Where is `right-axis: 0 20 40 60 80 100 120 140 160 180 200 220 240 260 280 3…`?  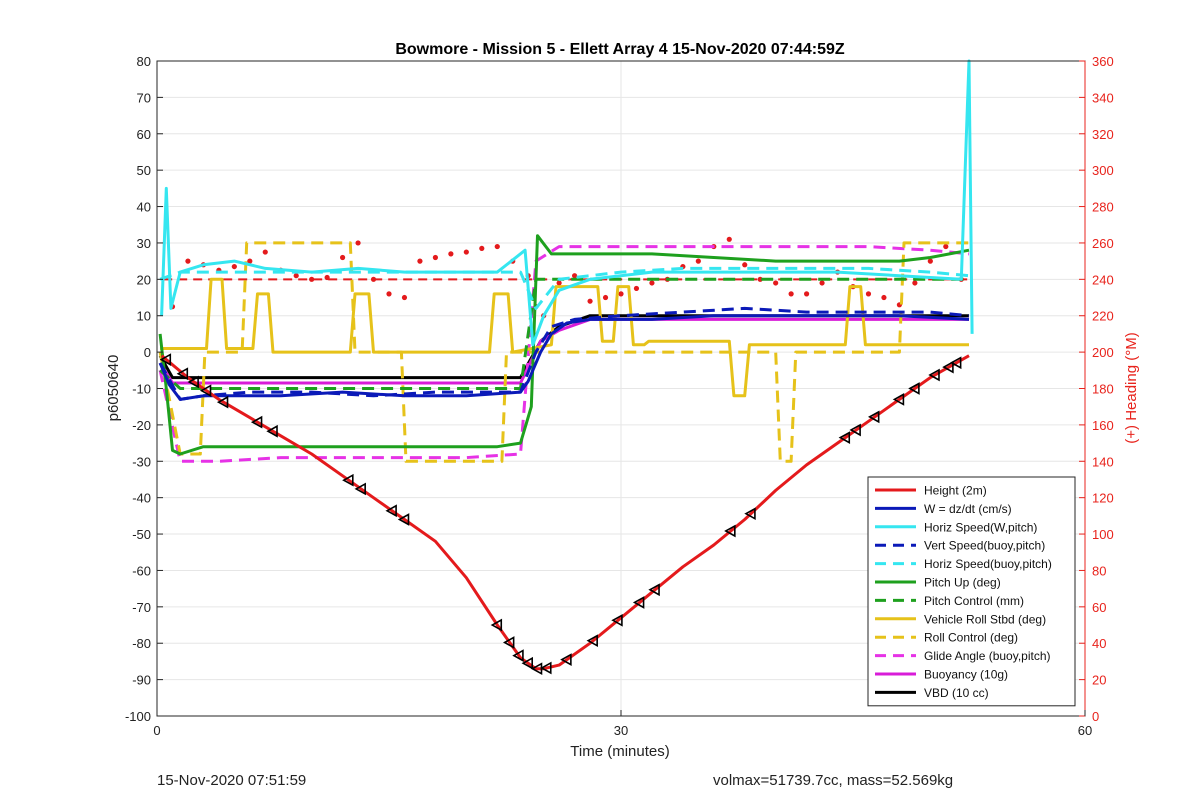 right-axis: 0 20 40 60 80 100 120 140 160 180 200 220 240 260 280 3… is located at coordinates (1096, 389).